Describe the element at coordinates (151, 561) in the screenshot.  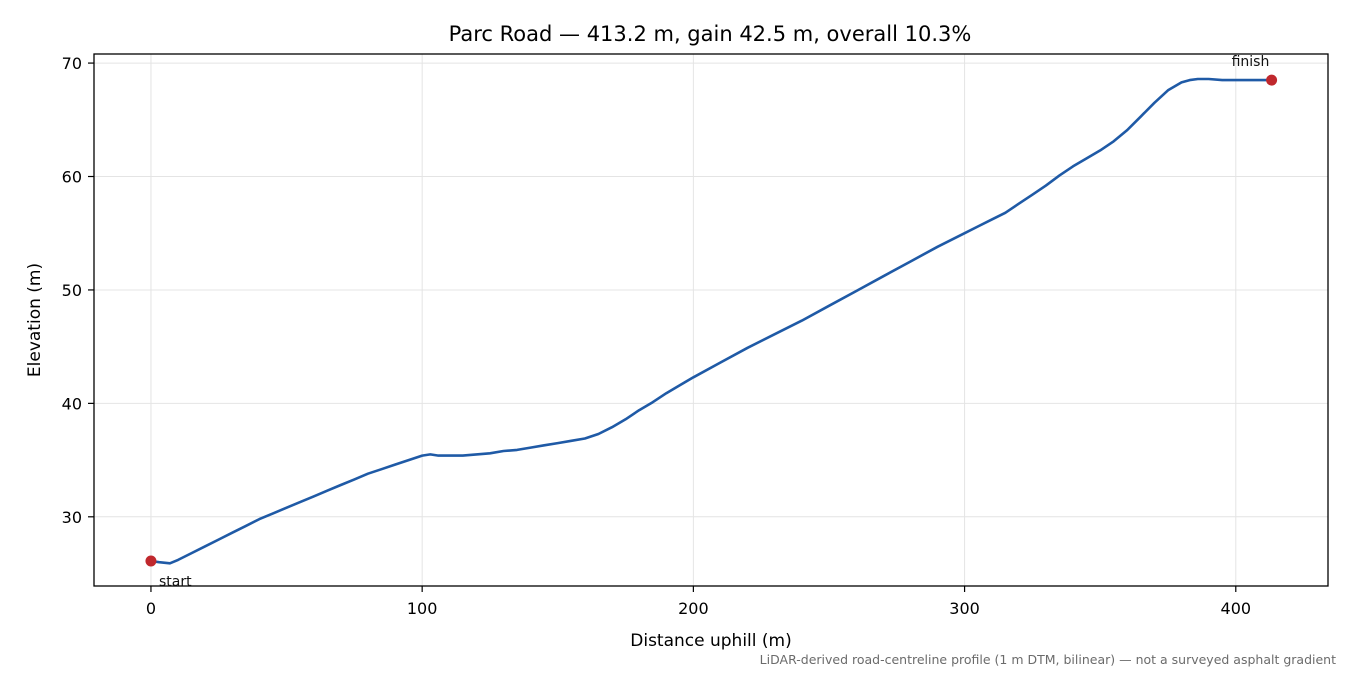
I see `start-marker` at that location.